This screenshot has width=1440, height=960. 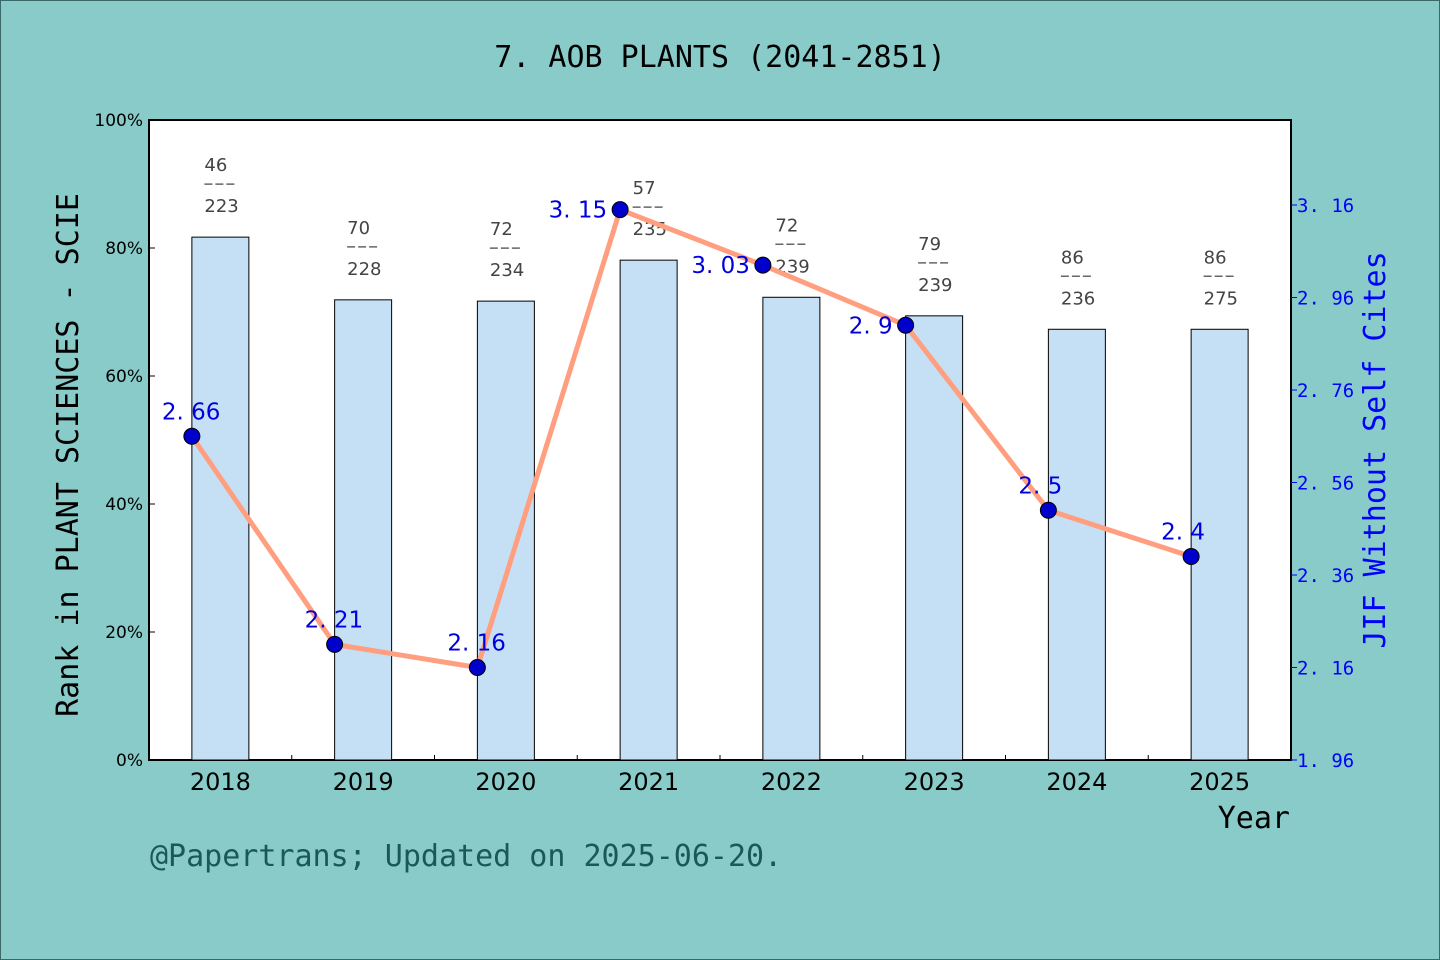 What do you see at coordinates (648, 510) in the screenshot?
I see `bar-2021` at bounding box center [648, 510].